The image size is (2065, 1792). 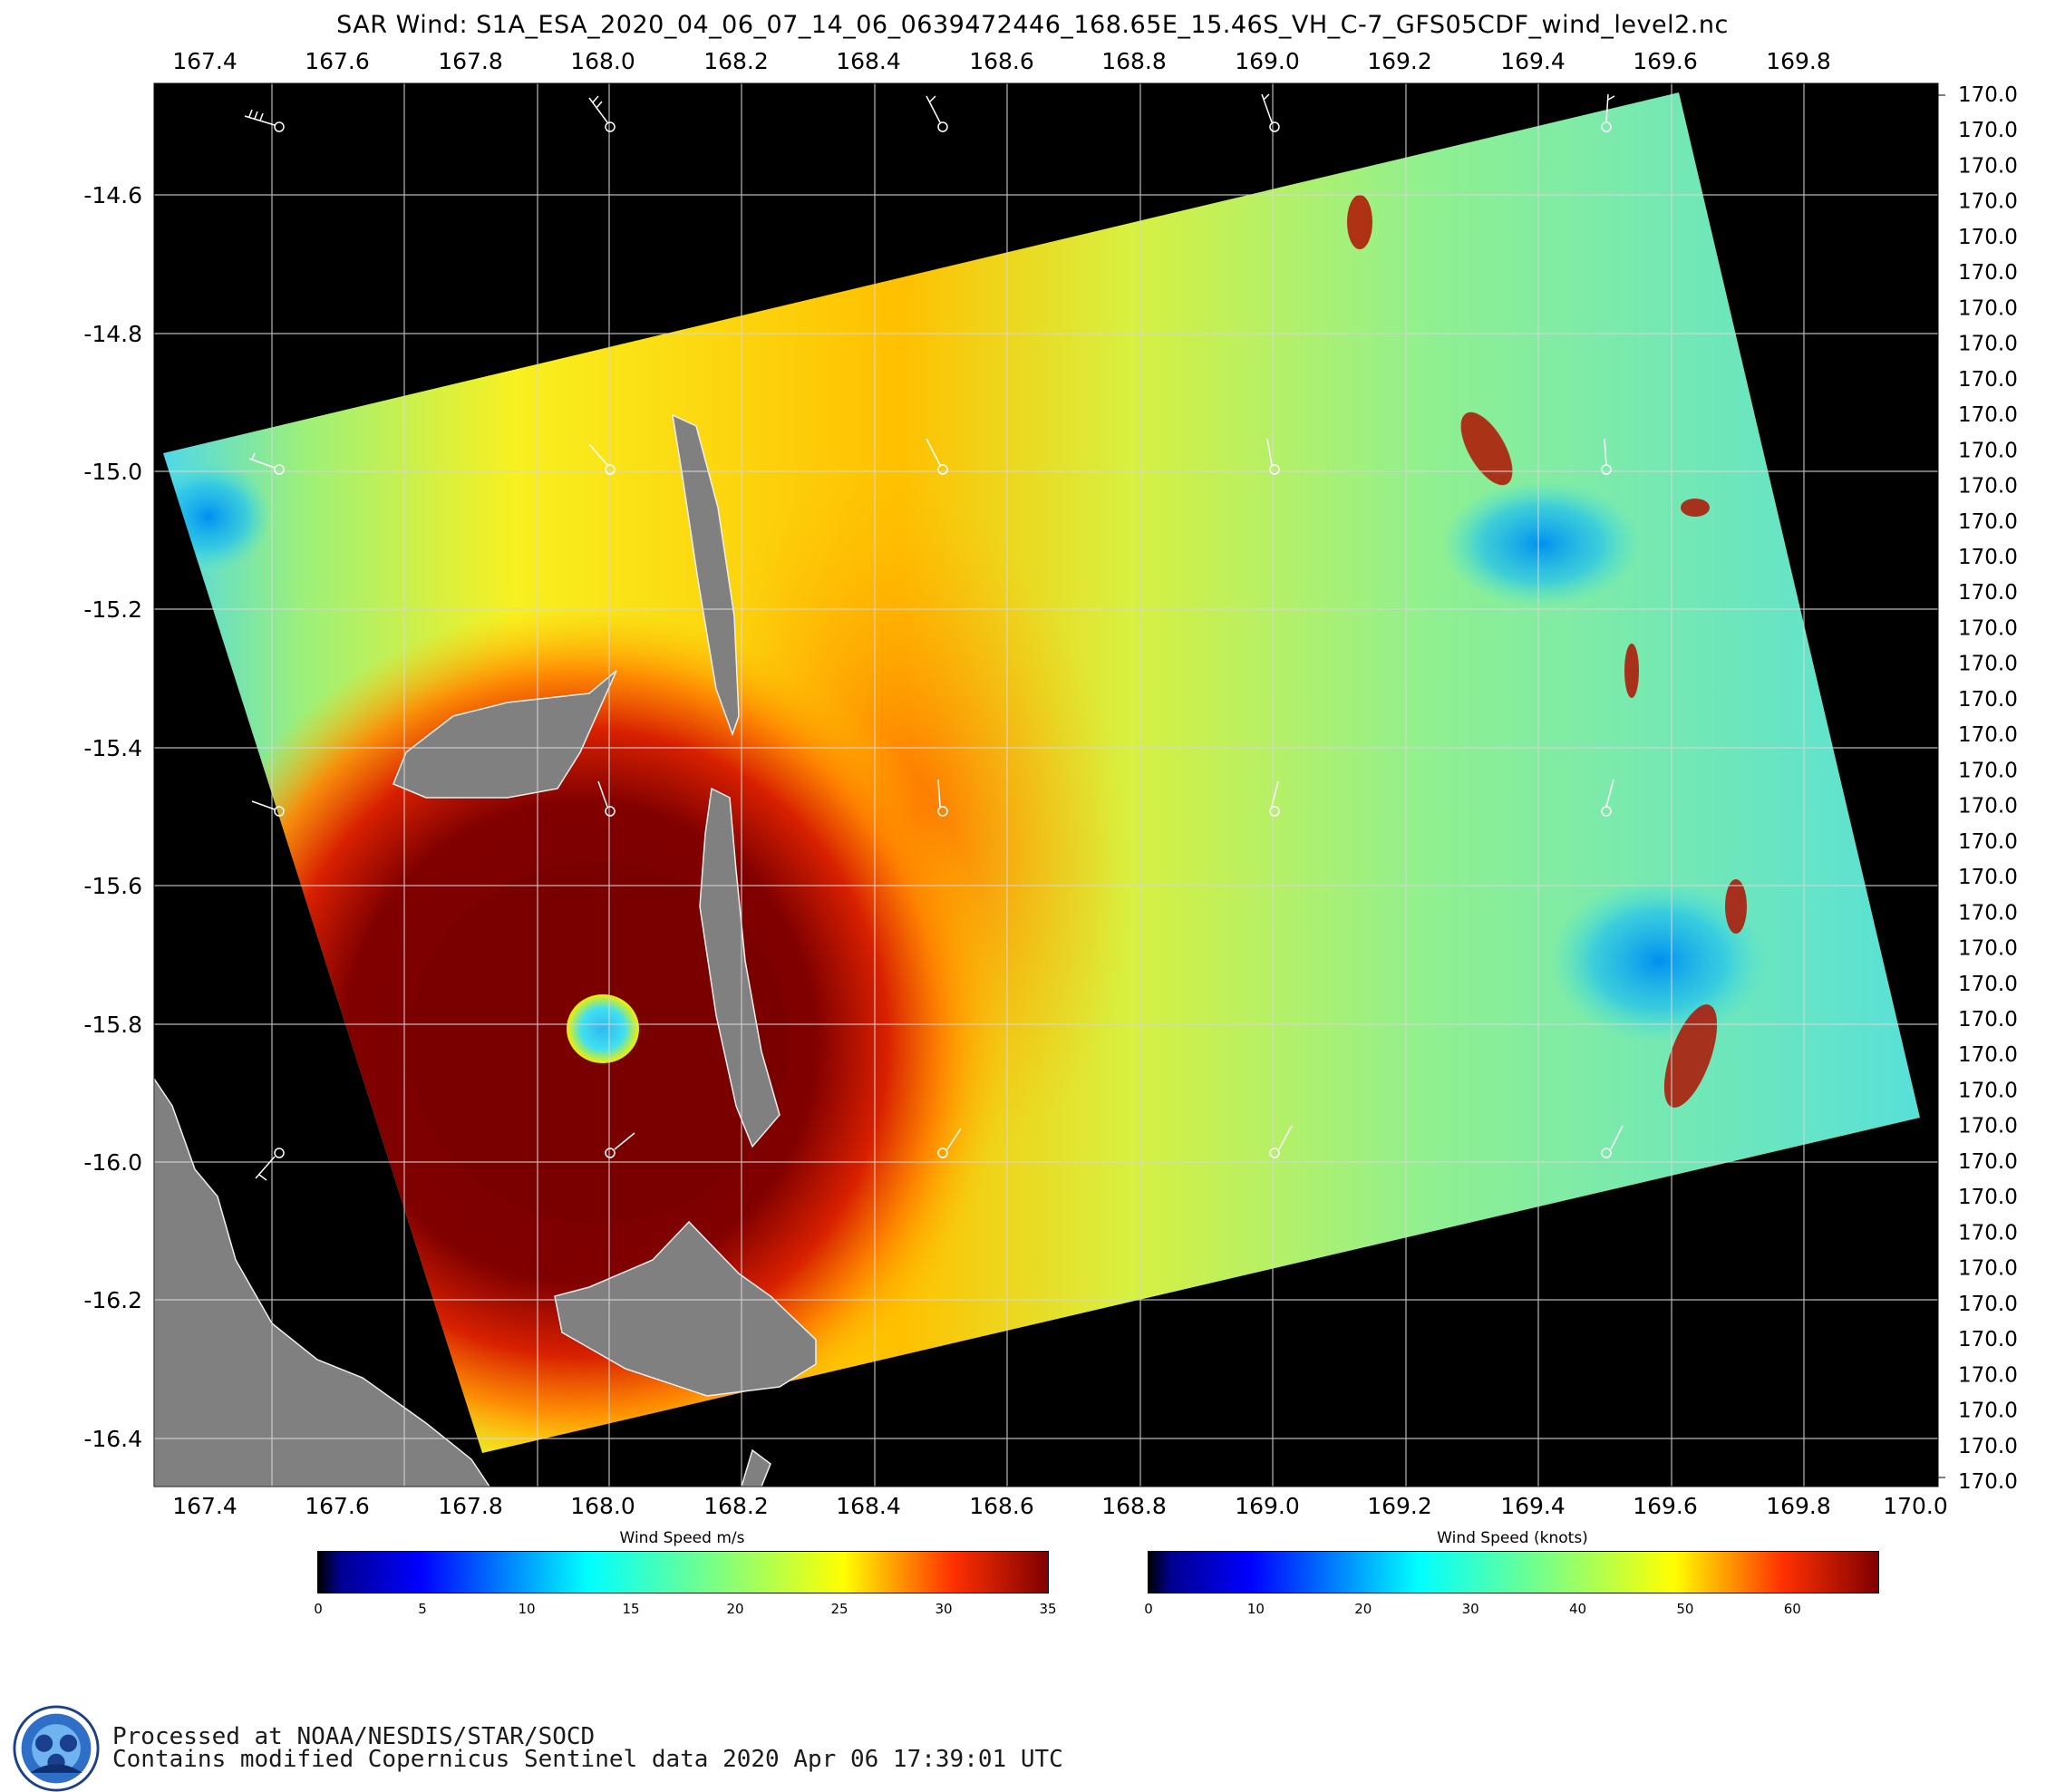 What do you see at coordinates (337, 1506) in the screenshot?
I see `bottom-lon-label: 167.6` at bounding box center [337, 1506].